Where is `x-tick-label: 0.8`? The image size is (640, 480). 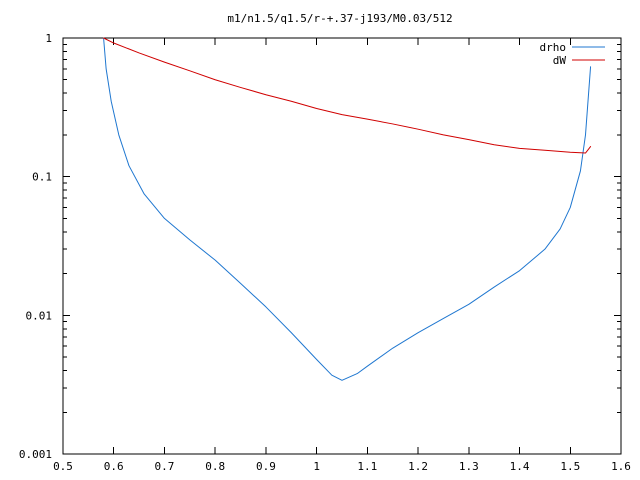 x-tick-label: 0.8 is located at coordinates (215, 466).